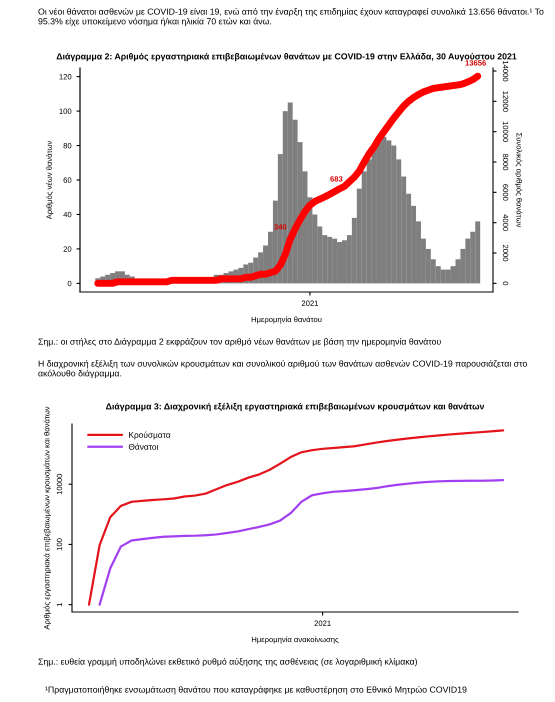 Image resolution: width=555 pixels, height=702 pixels. I want to click on text: Η διαχρονική εξέλιξη των συνολικών κρουσμάτων και συνολικού αριθμού των θανάτων ασθενών COVID-19 παρουσιάζεται στο ακόλουθο διάγραμμα., so click(282, 369).